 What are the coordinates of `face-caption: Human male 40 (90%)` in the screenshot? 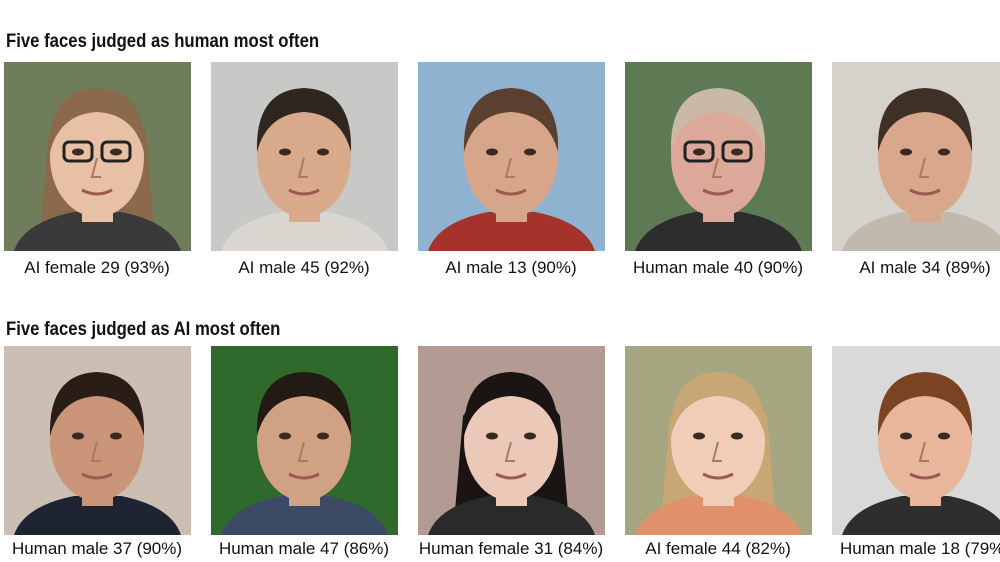 It's located at (718, 267).